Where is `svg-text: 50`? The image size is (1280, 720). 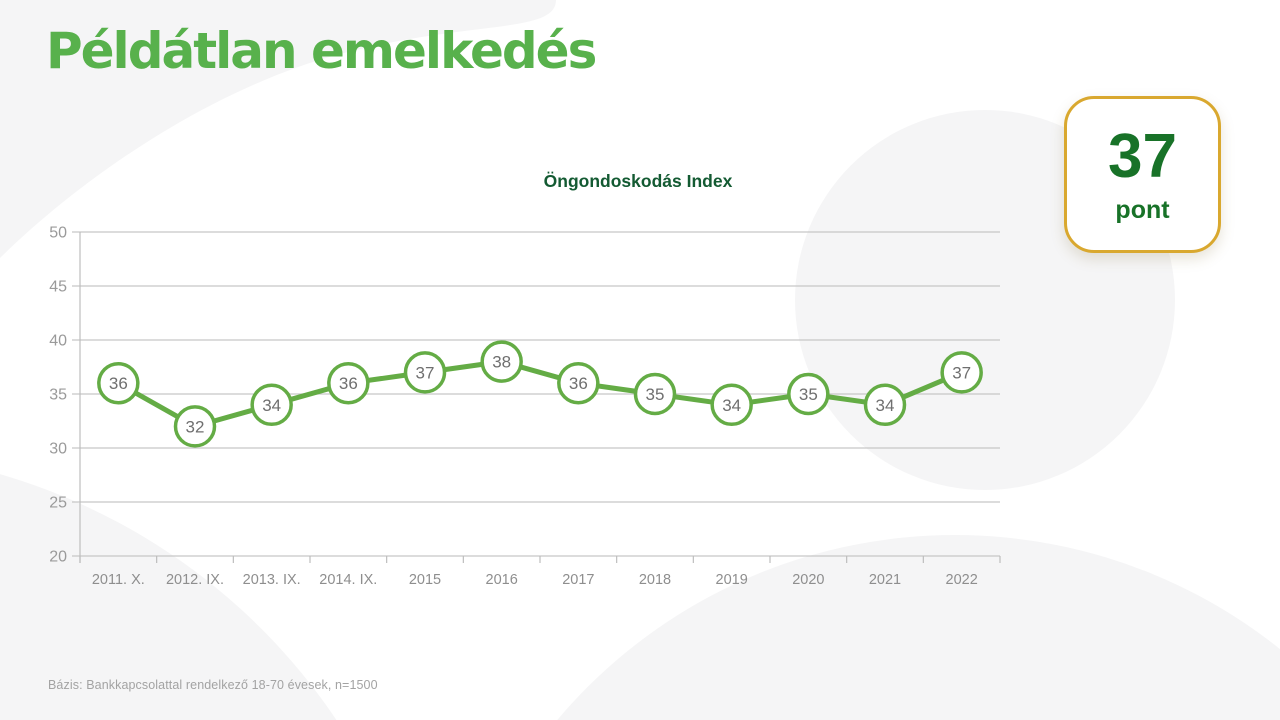 svg-text: 50 is located at coordinates (58, 233).